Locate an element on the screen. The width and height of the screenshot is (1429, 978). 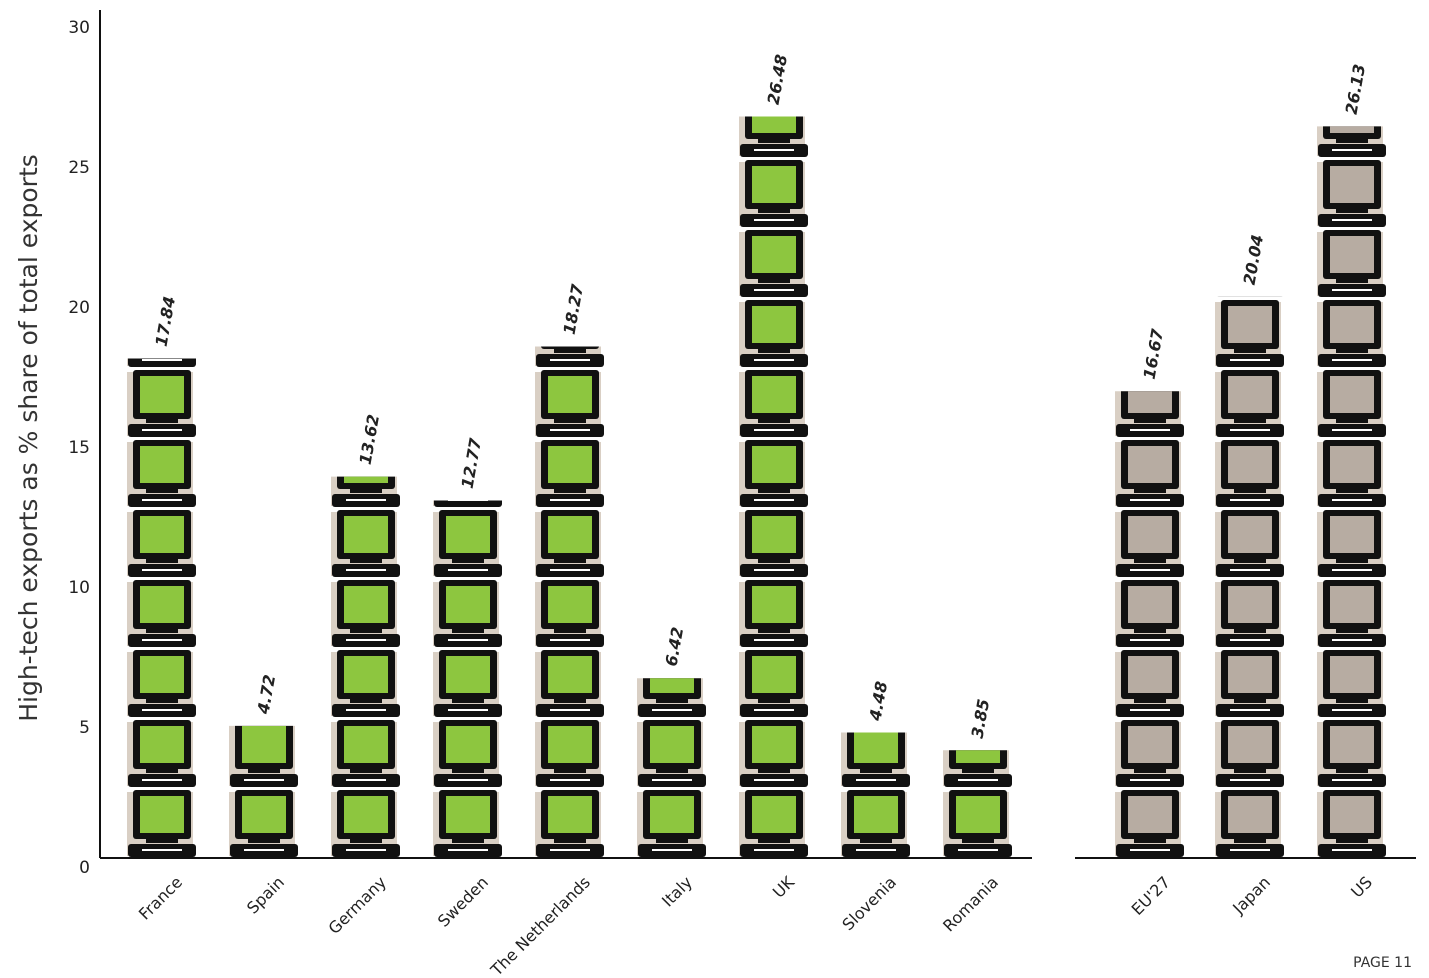
x-tick-label: France is located at coordinates (160, 898).